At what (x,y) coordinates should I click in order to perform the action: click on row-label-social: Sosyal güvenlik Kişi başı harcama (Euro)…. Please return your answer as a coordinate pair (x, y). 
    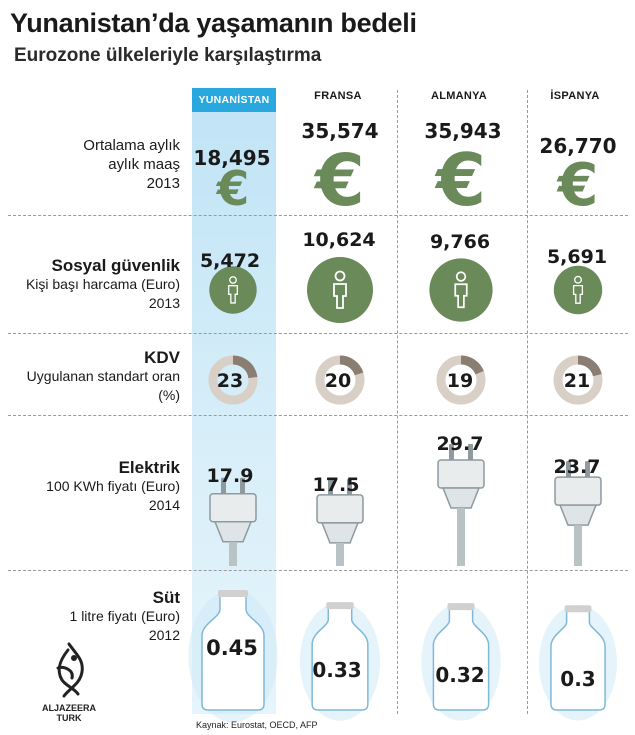
    Looking at the image, I should click on (102, 283).